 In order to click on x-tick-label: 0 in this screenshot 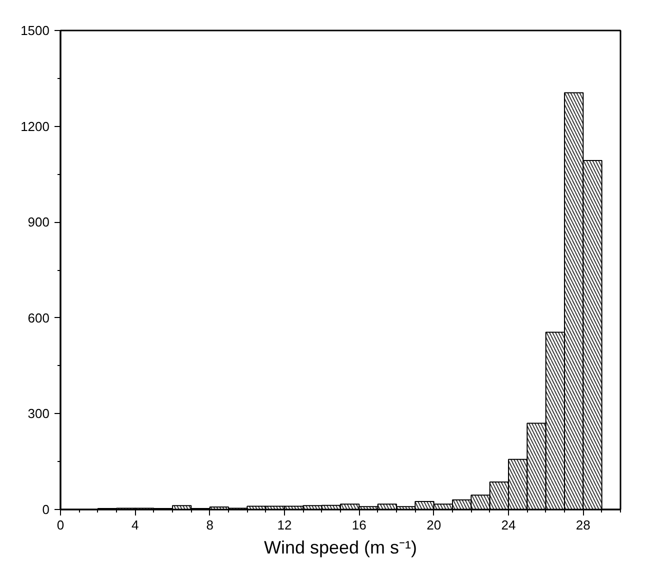, I will do `click(60, 525)`.